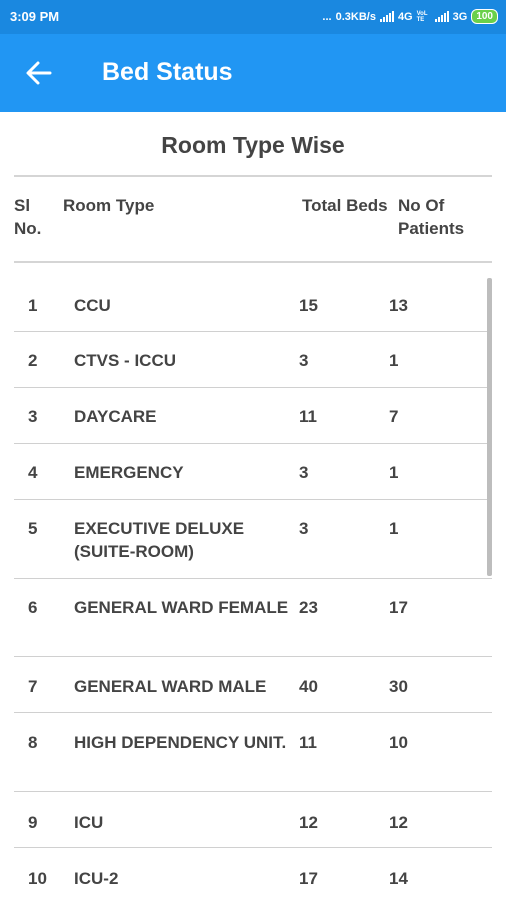 The image size is (506, 903). Describe the element at coordinates (253, 618) in the screenshot. I see `table-row: 6 GENERAL WARD FEMALE 23 17` at that location.